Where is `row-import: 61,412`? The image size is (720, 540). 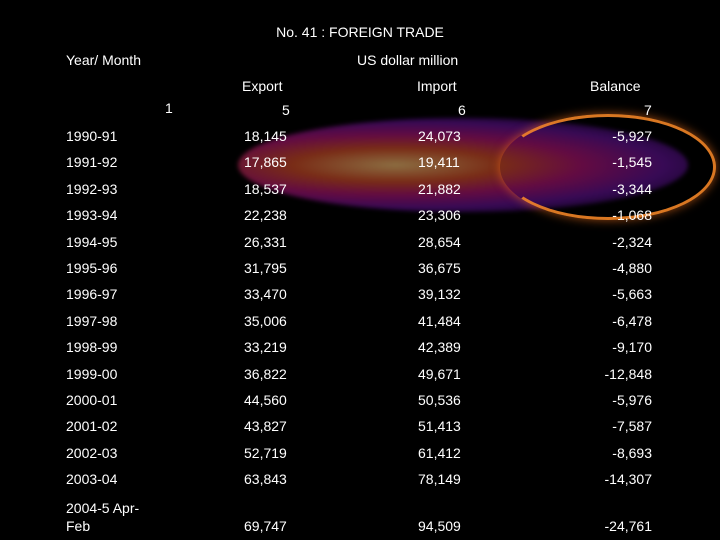 row-import: 61,412 is located at coordinates (439, 453).